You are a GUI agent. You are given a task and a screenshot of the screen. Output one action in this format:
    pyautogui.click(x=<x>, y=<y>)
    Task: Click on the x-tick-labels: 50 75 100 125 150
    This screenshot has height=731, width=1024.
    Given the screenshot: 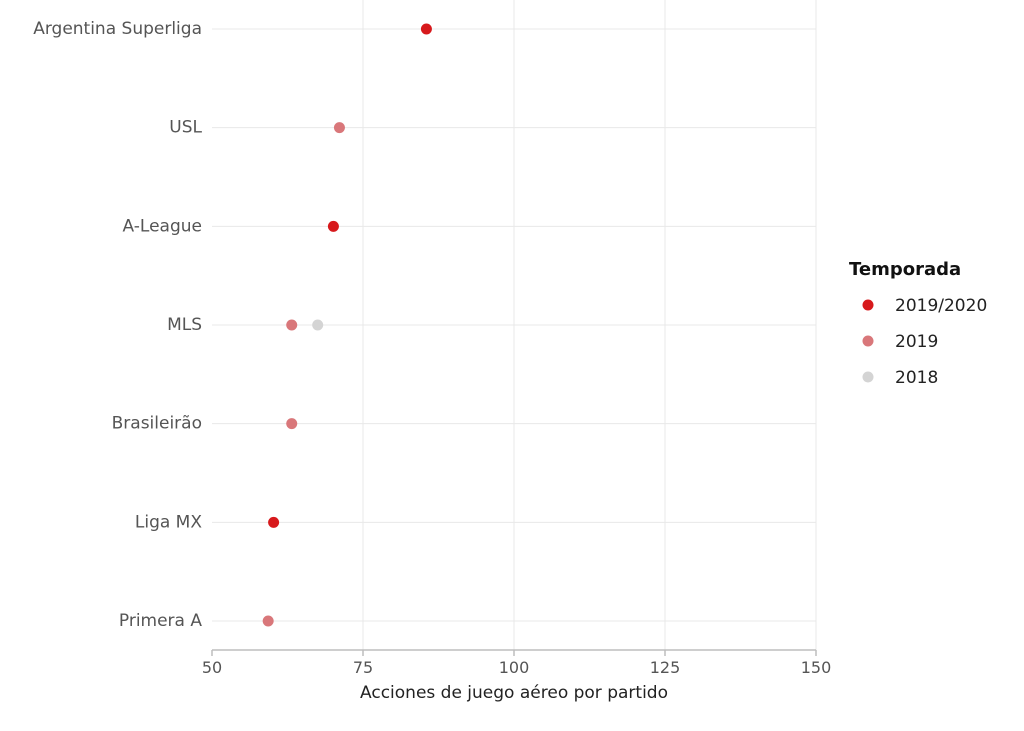 What is the action you would take?
    pyautogui.click(x=516, y=667)
    